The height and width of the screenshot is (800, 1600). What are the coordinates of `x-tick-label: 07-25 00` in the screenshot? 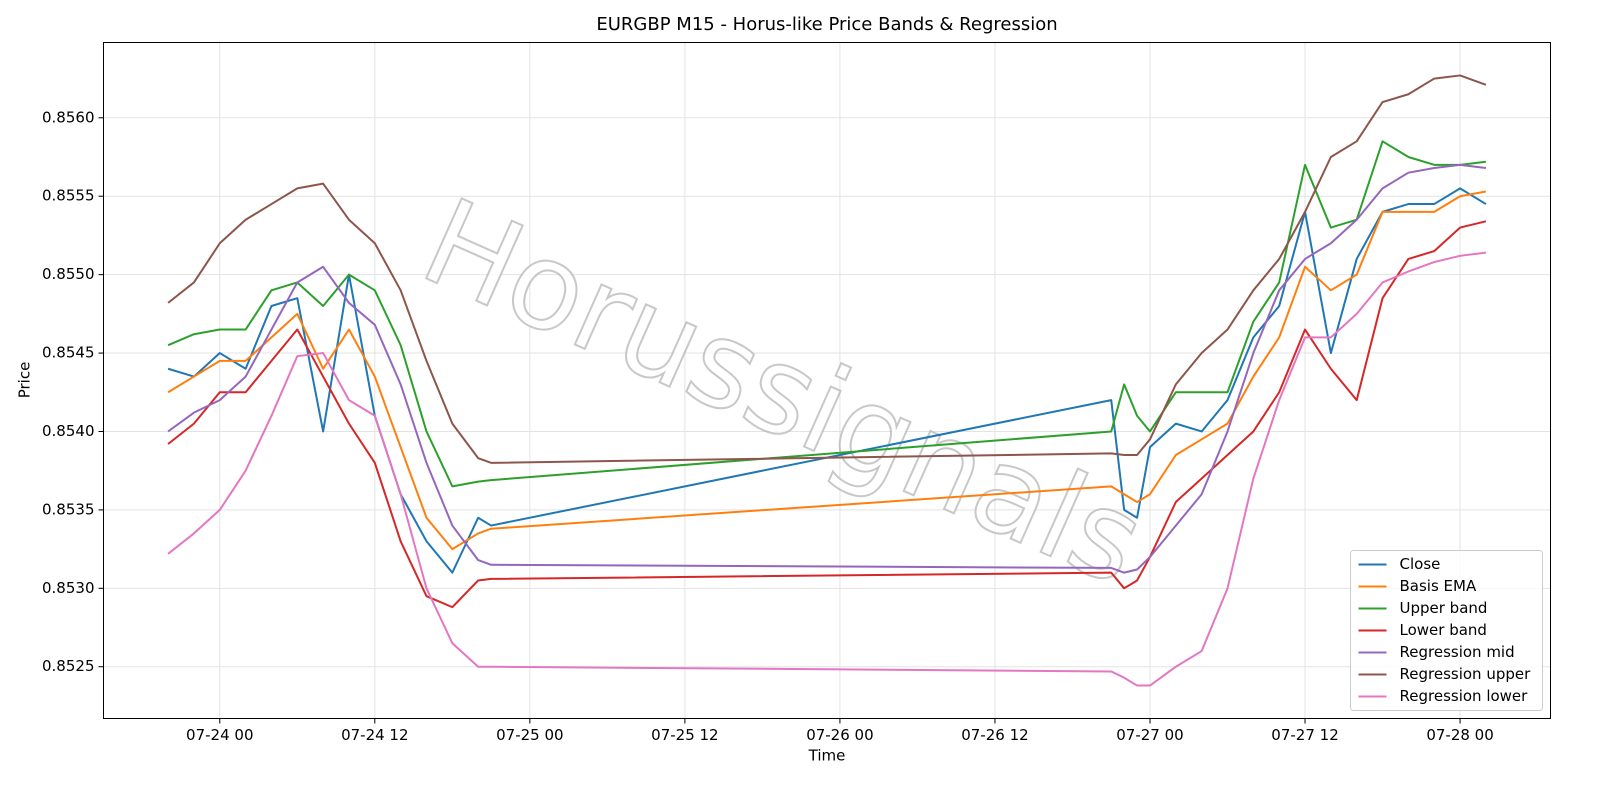 It's located at (529, 735).